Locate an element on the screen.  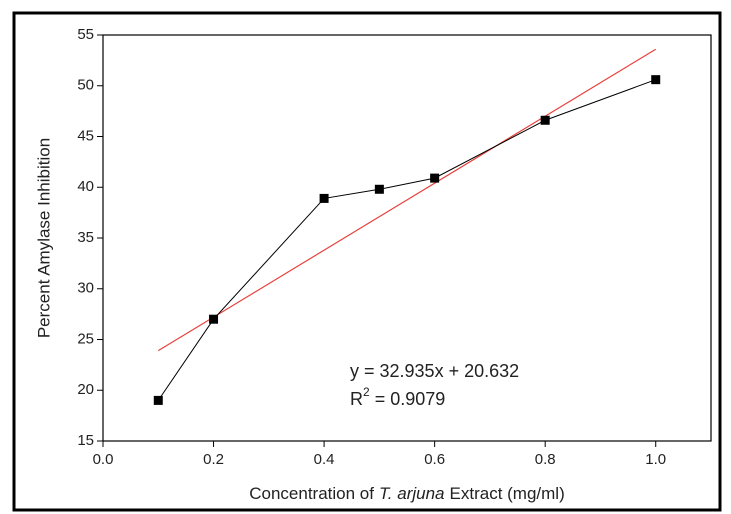
y-tick-label: 55 is located at coordinates (85, 34).